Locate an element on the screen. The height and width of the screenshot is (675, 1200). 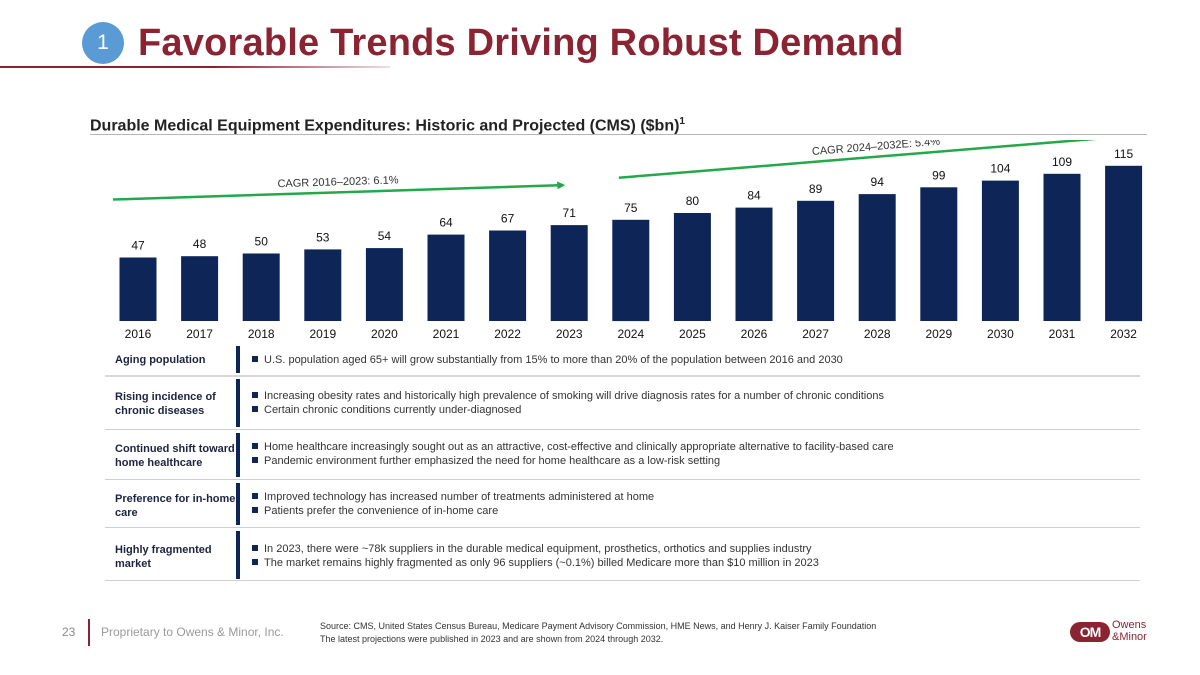
page-number: 23 is located at coordinates (69, 632).